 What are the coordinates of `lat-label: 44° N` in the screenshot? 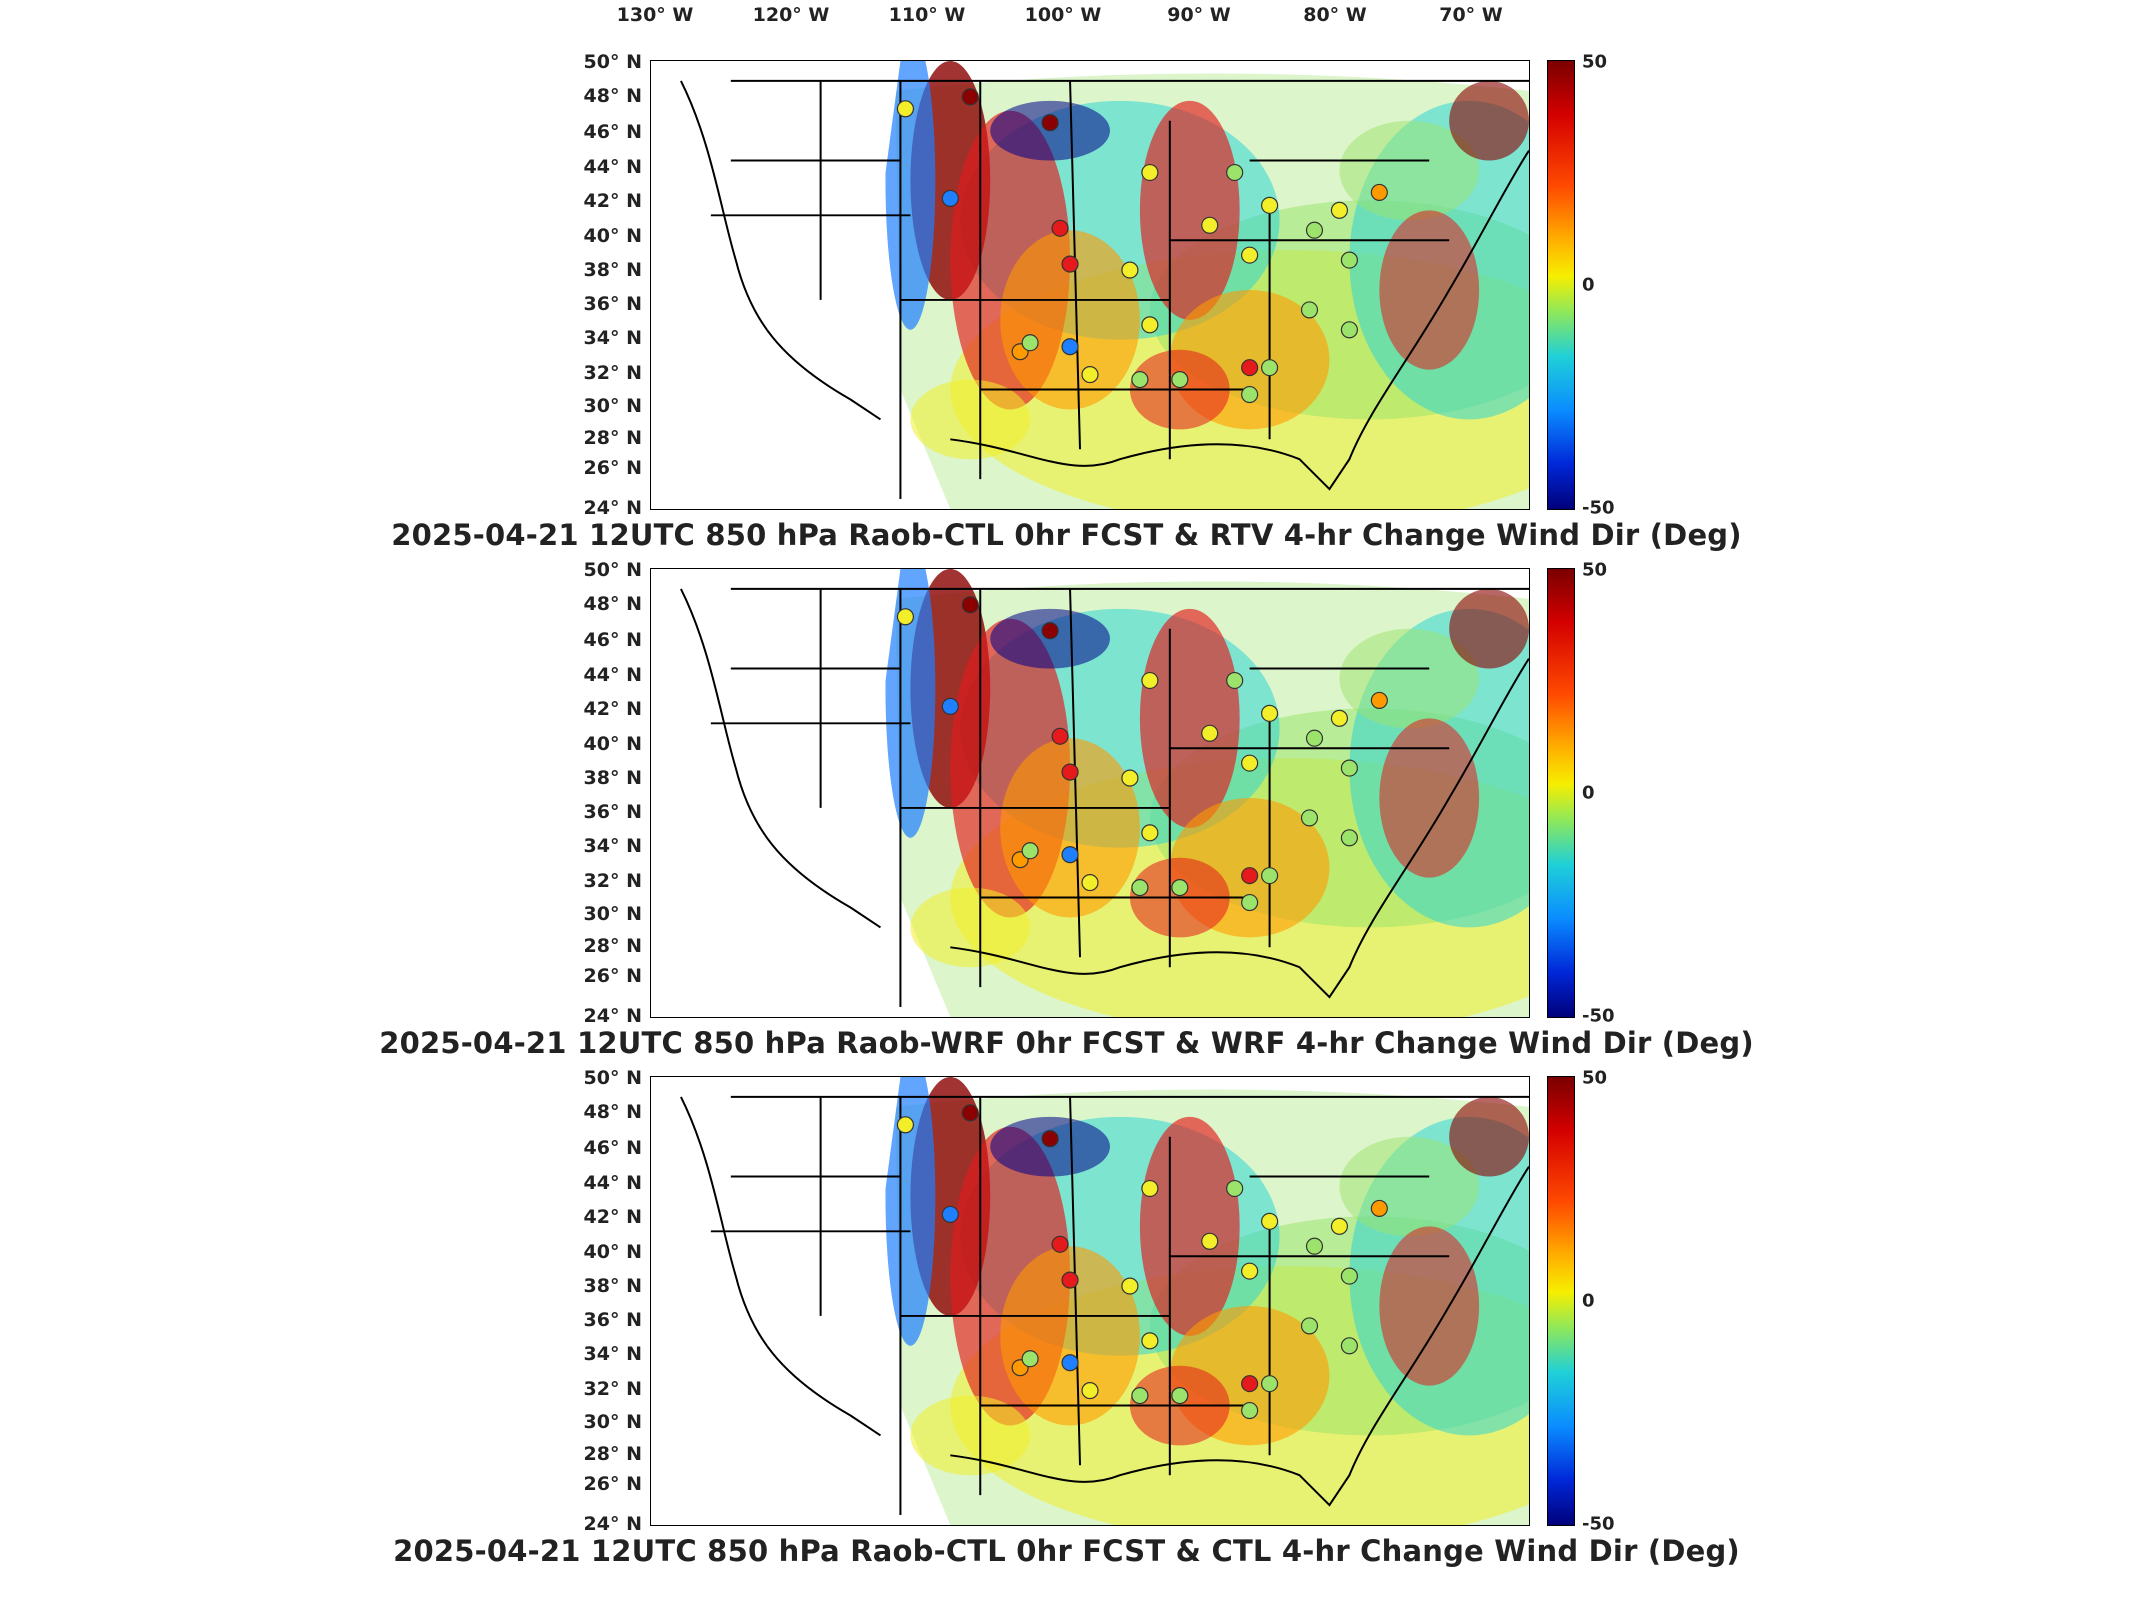 It's located at (612, 675).